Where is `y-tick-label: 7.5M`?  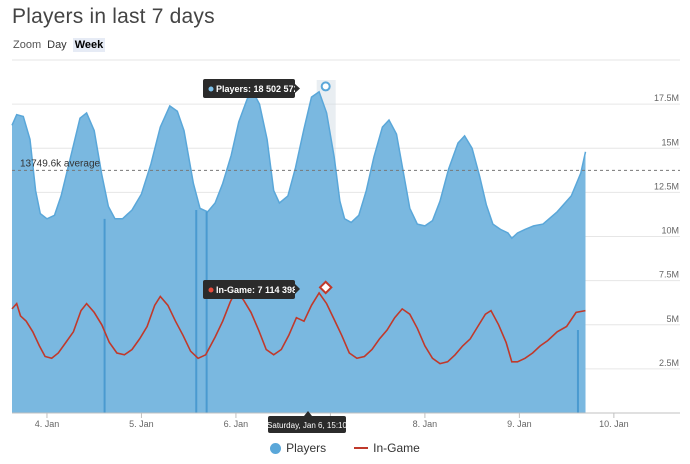 y-tick-label: 7.5M is located at coordinates (669, 275).